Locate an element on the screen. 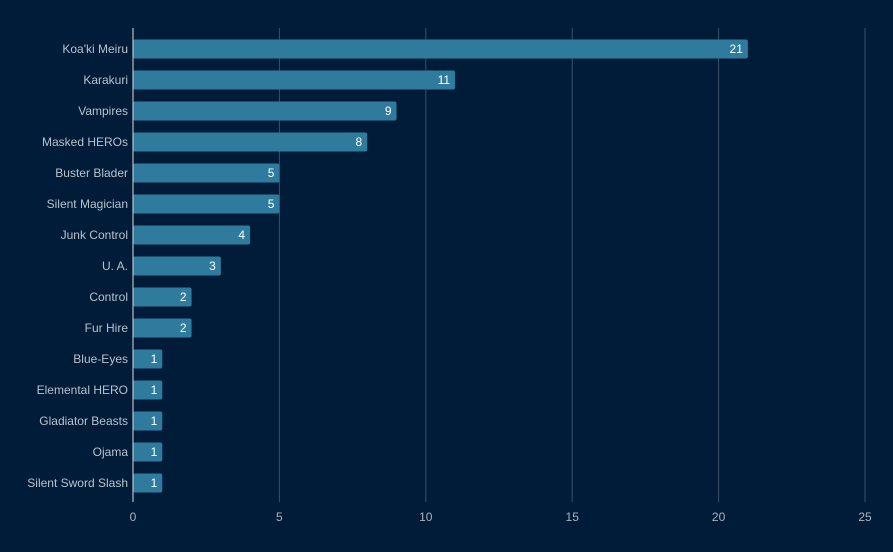  x-tick-label: 0 is located at coordinates (133, 517).